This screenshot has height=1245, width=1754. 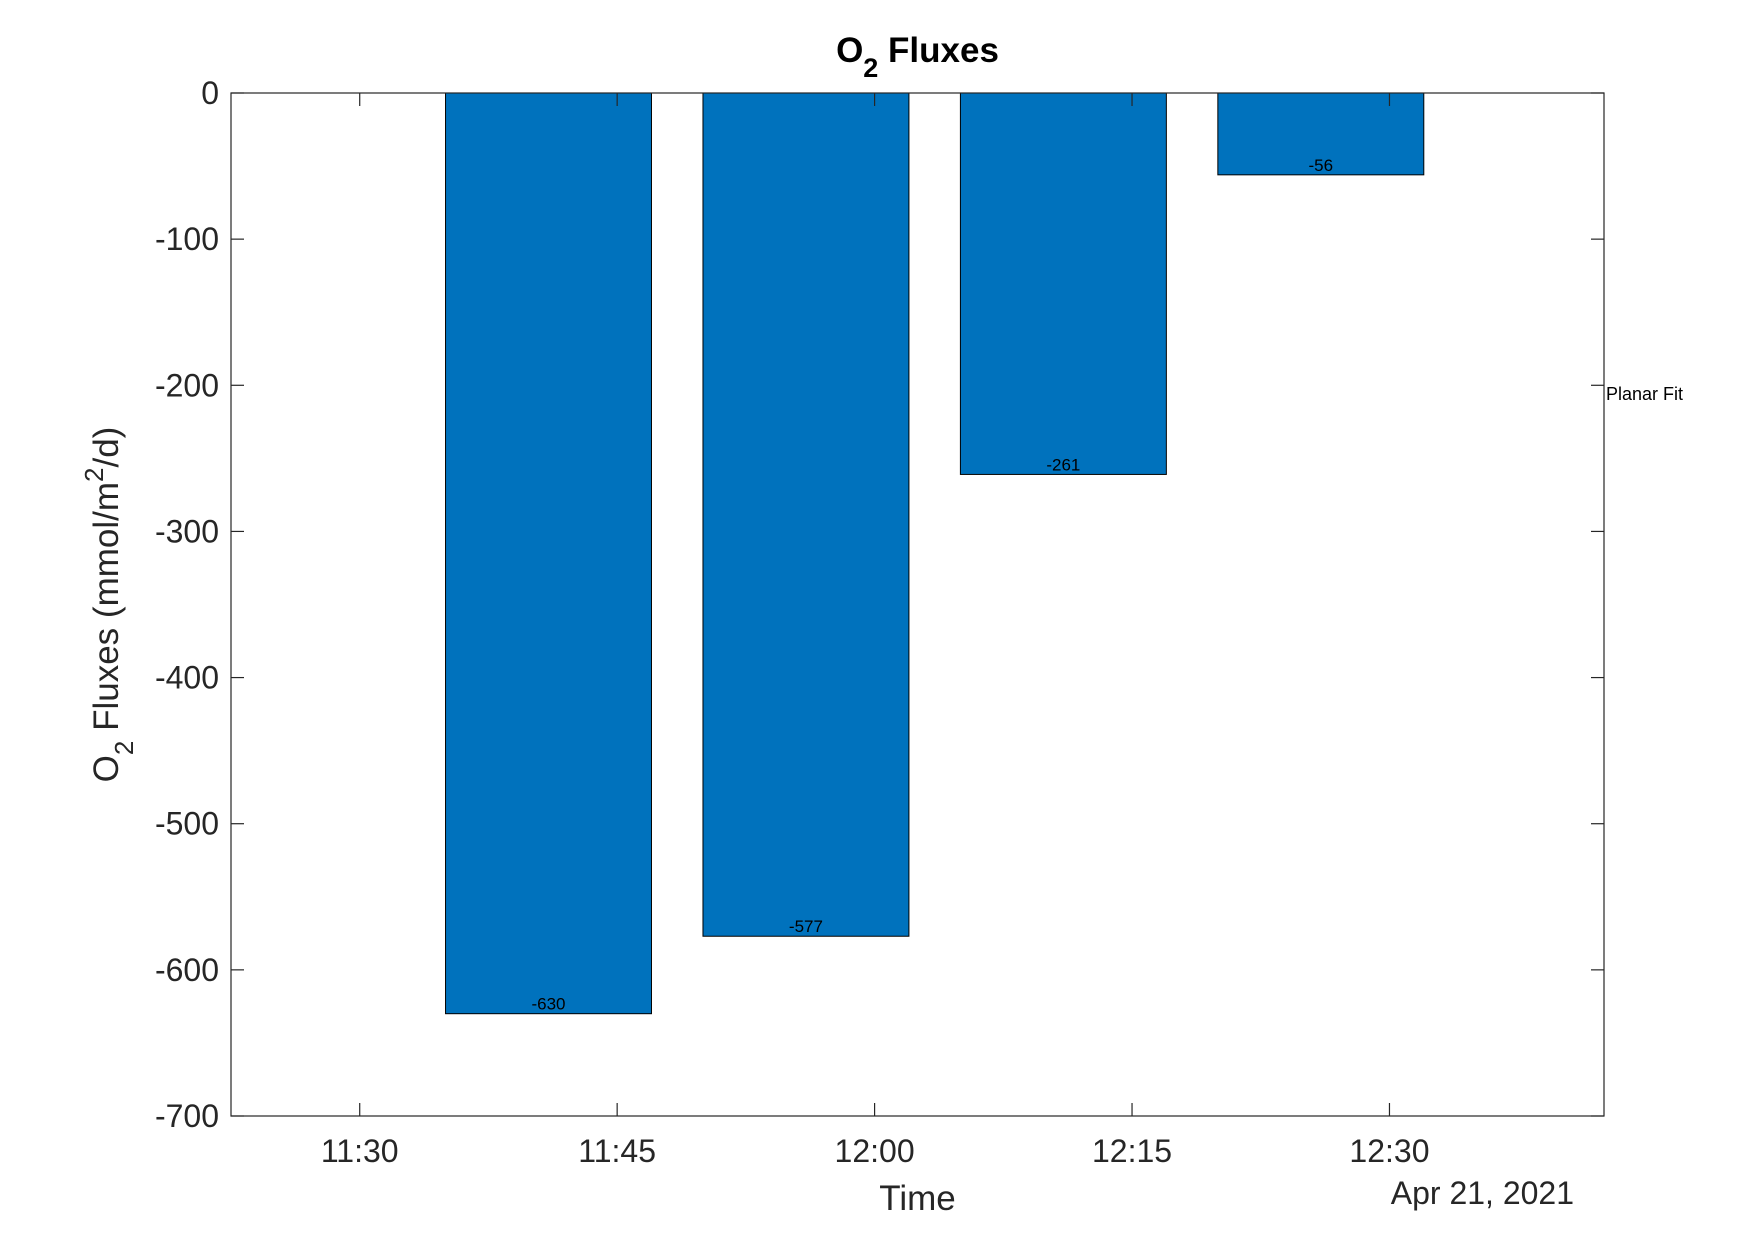 I want to click on y-tick-label: -200, so click(x=187, y=385).